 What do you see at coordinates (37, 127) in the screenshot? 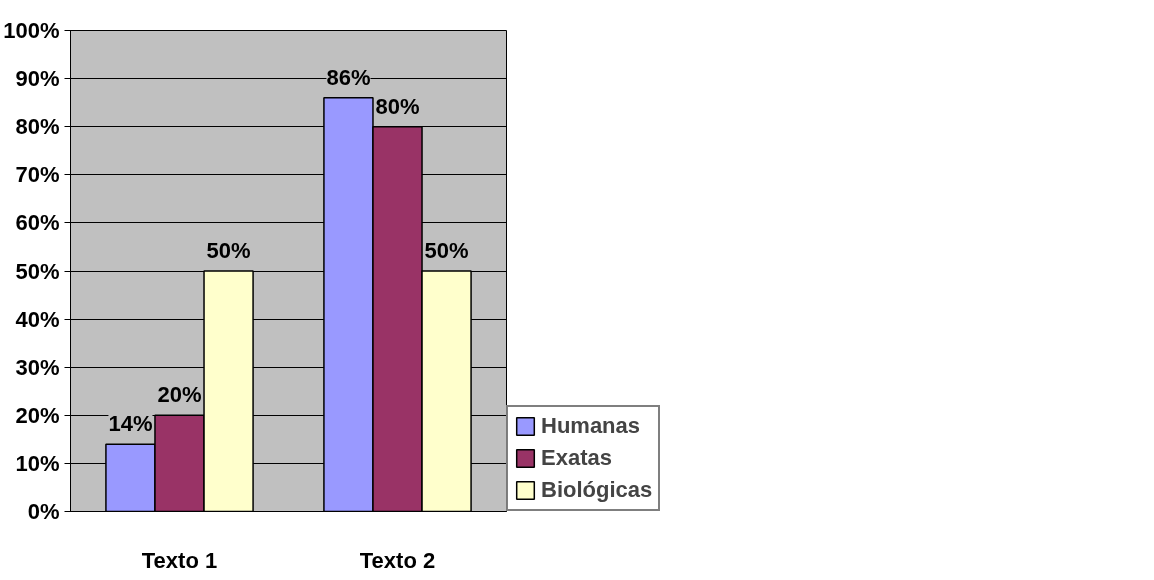
I see `y-tick-label: 80%` at bounding box center [37, 127].